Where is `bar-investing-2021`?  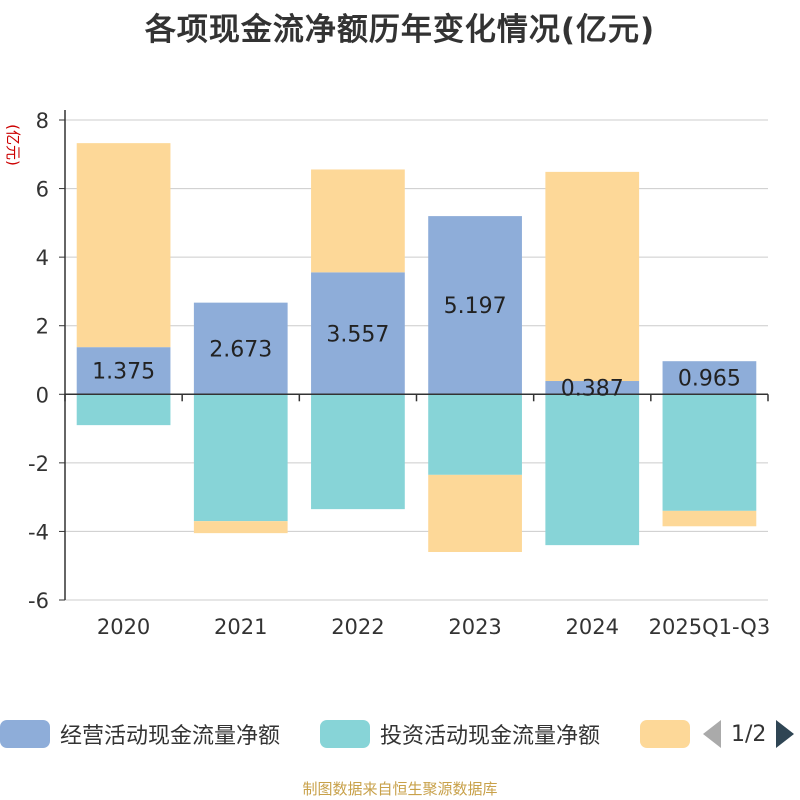 bar-investing-2021 is located at coordinates (240, 458).